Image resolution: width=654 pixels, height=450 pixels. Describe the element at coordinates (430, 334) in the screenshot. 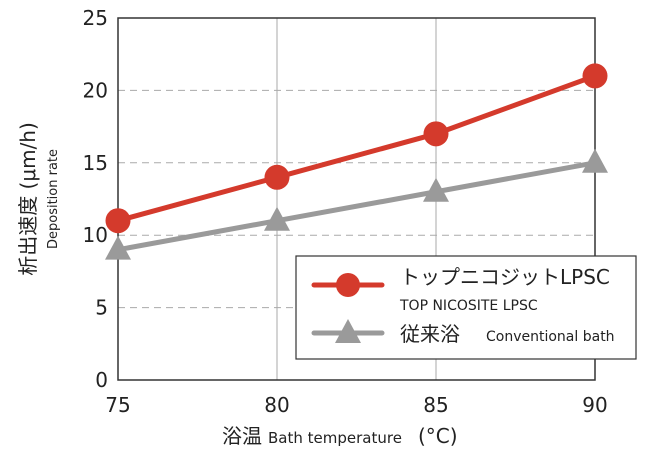

I see `legend-label-2: 従来浴` at that location.